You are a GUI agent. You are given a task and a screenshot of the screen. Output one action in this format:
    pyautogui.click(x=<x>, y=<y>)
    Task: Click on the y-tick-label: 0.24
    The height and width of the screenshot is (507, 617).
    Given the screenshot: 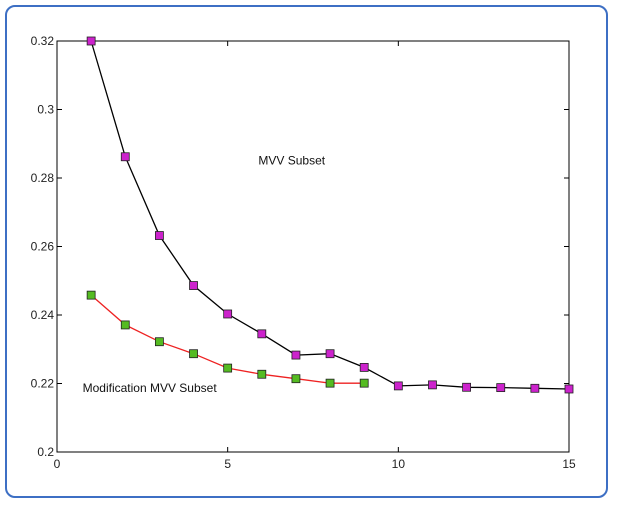 What is the action you would take?
    pyautogui.click(x=43, y=315)
    